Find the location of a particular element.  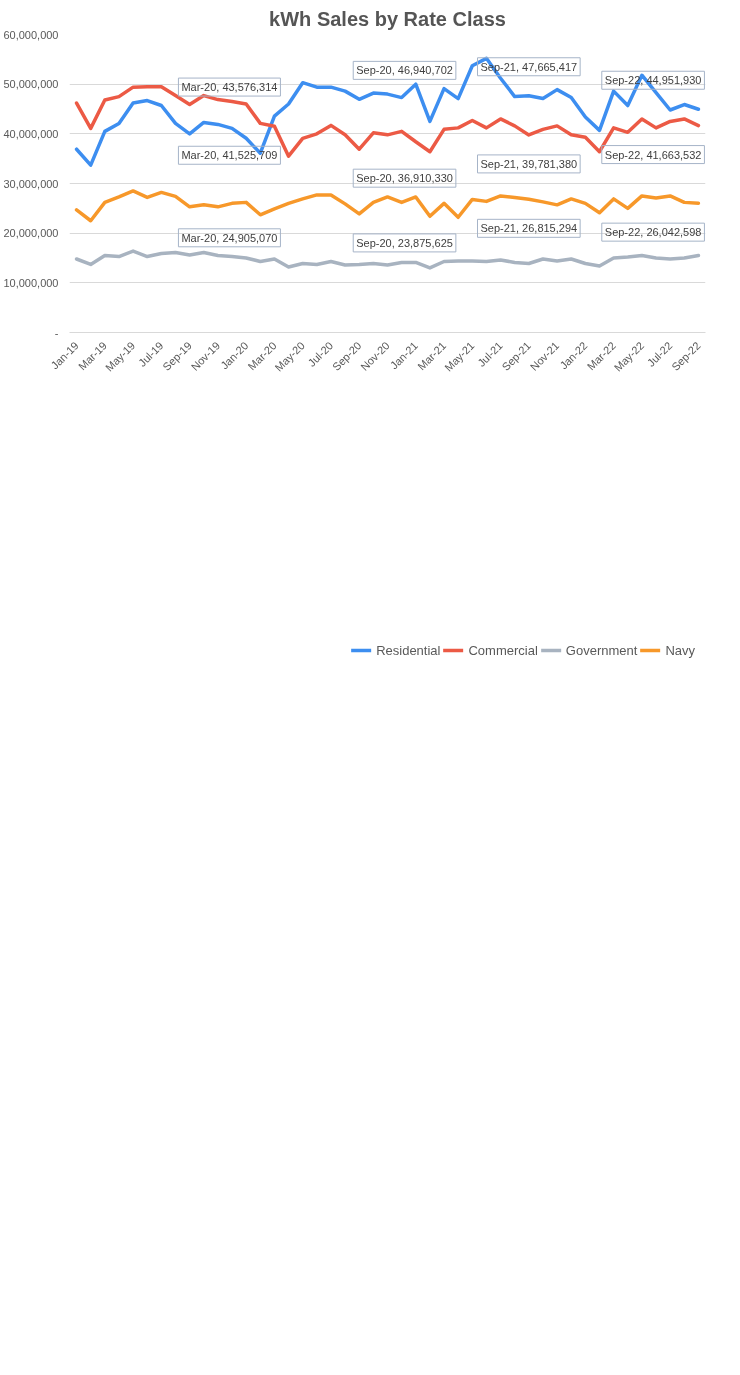

legend-label: Commercial is located at coordinates (503, 650).